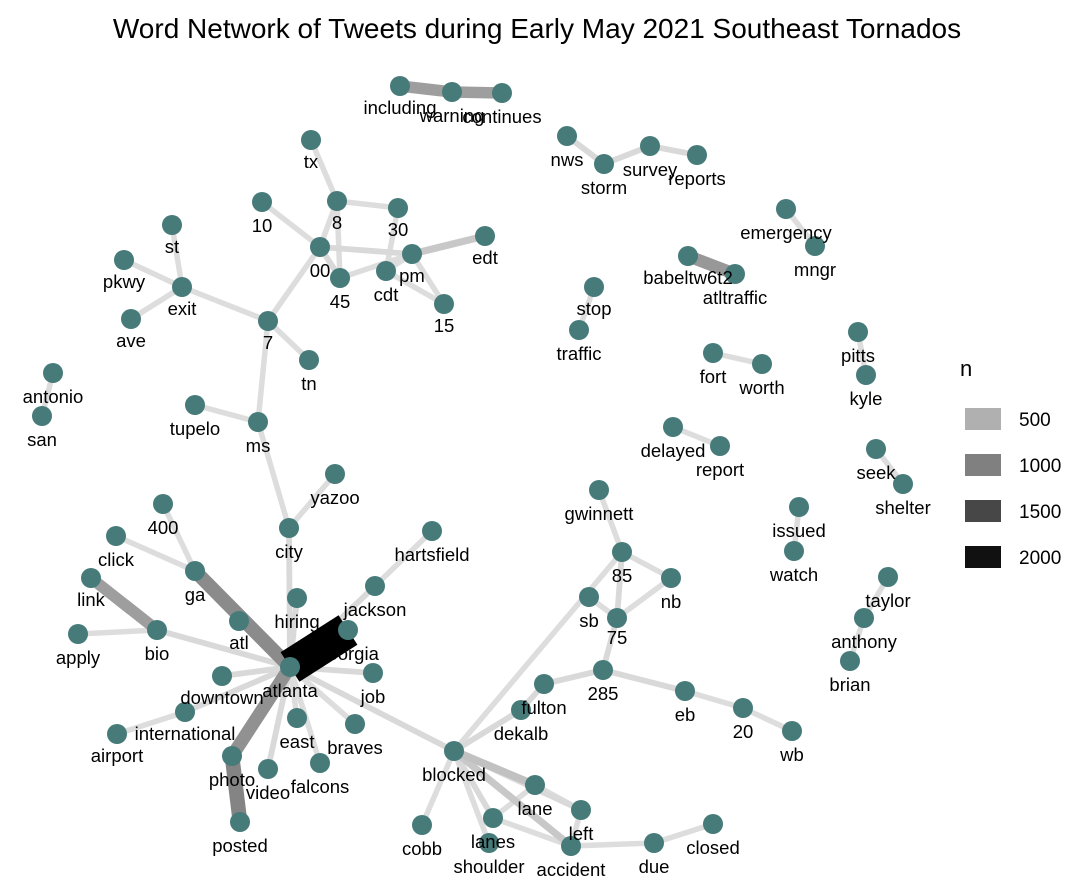 The image size is (1074, 884). I want to click on node-falcons, so click(320, 763).